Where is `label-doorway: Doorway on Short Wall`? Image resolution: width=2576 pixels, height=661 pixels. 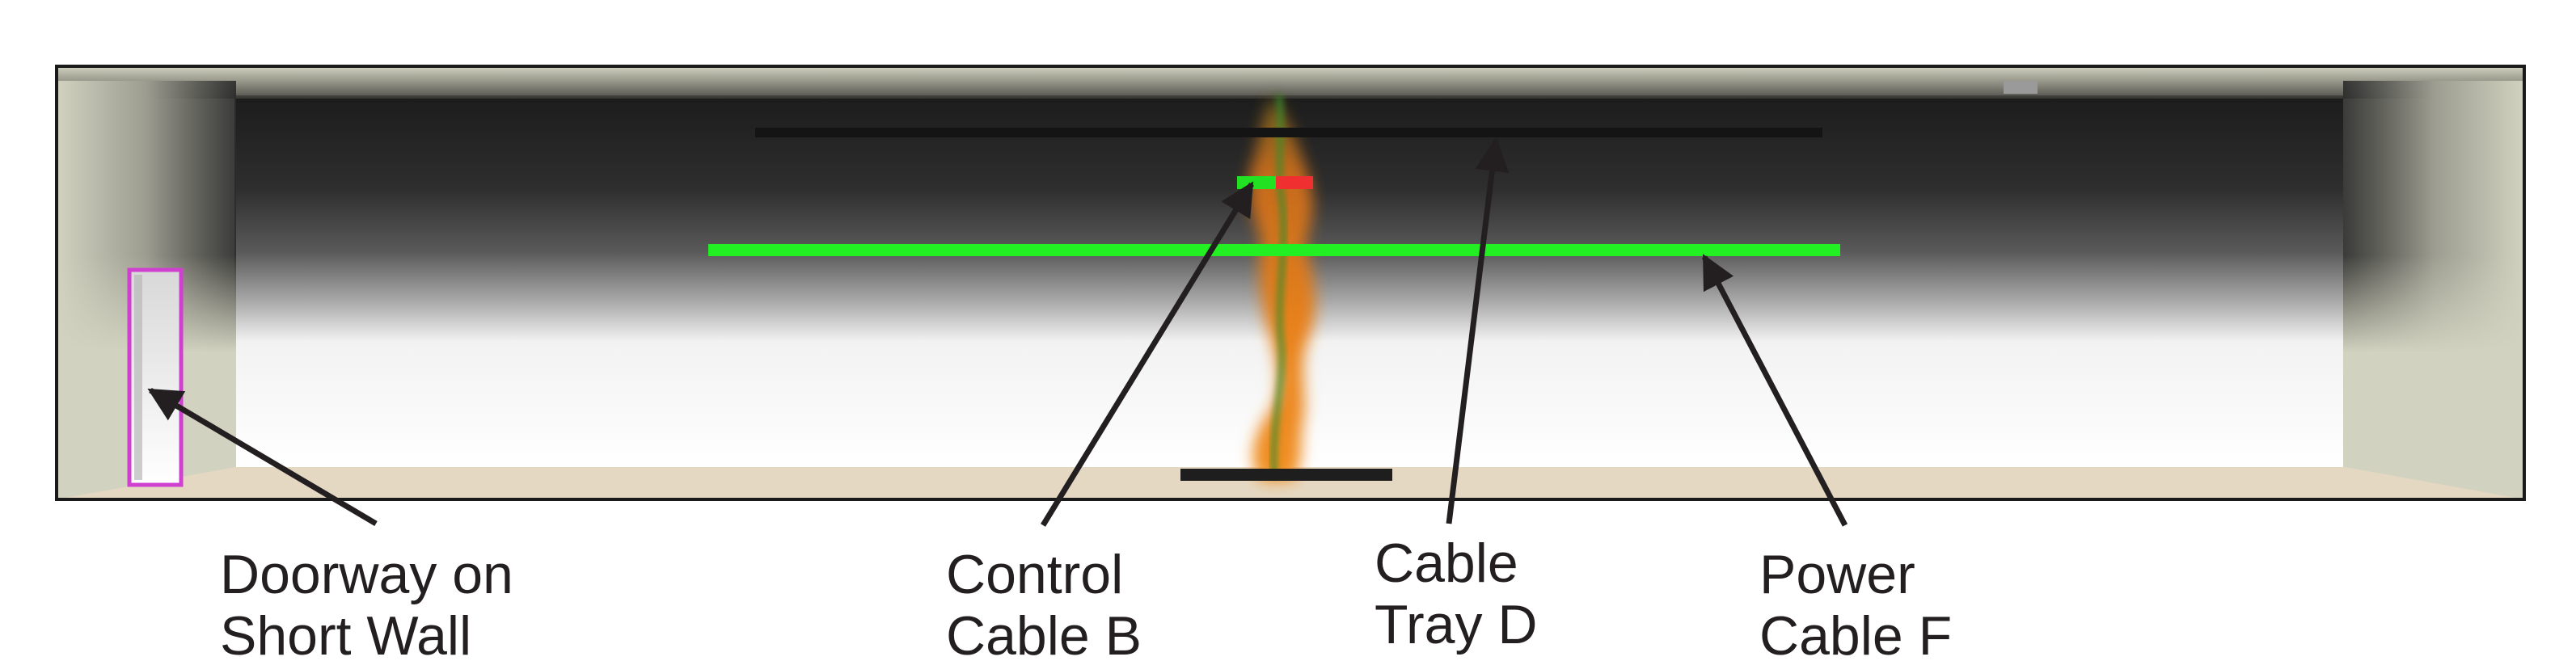 label-doorway: Doorway on Short Wall is located at coordinates (374, 602).